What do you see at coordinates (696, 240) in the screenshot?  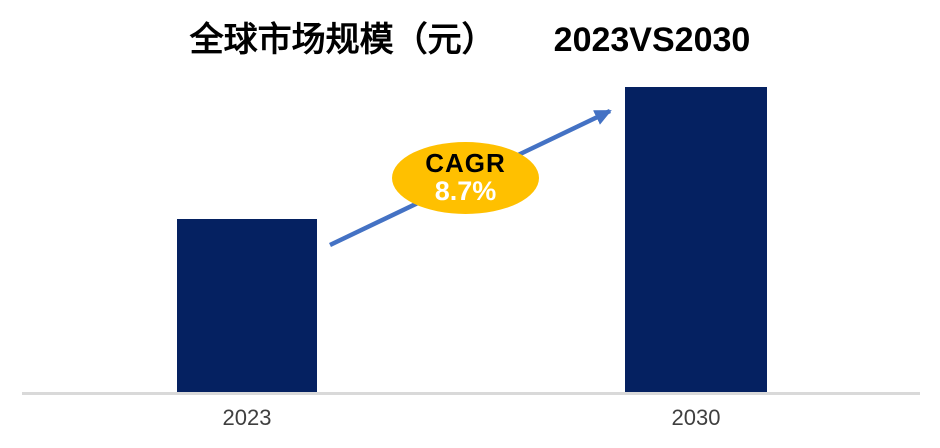 I see `bar-2030` at bounding box center [696, 240].